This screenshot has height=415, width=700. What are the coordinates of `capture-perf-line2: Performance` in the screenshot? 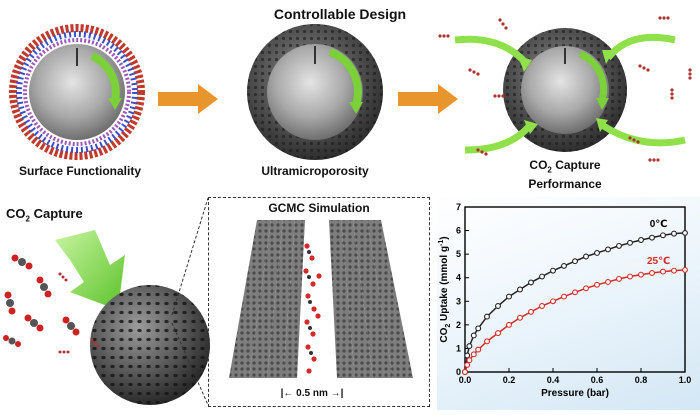 It's located at (565, 184).